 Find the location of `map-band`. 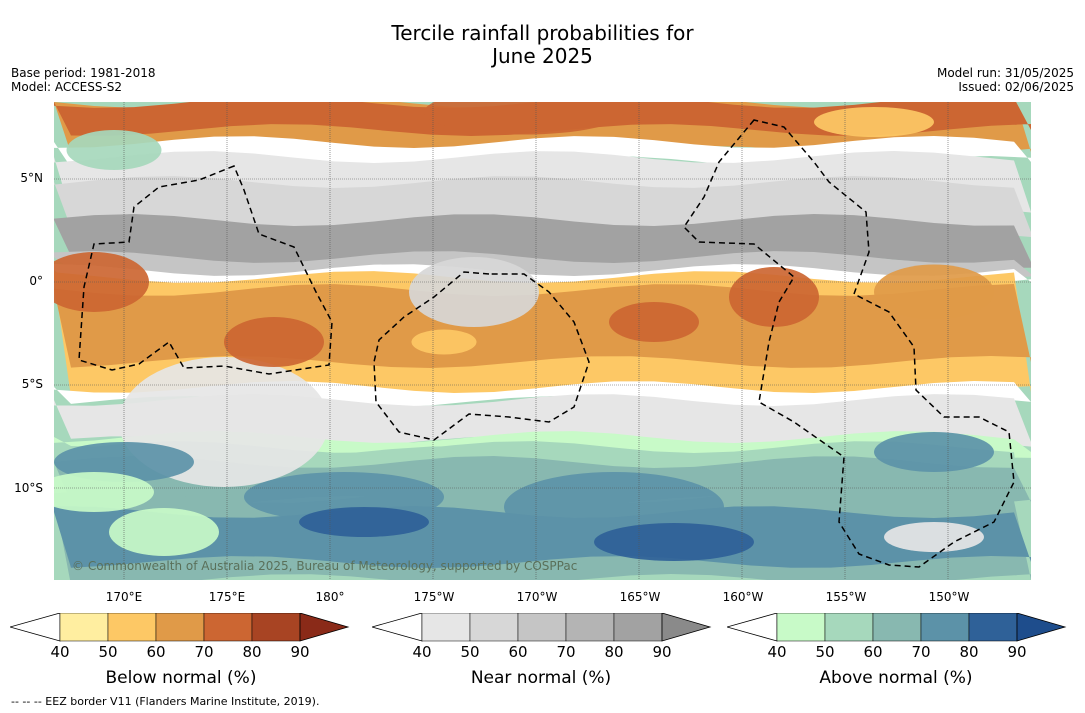

map-band is located at coordinates (542, 537).